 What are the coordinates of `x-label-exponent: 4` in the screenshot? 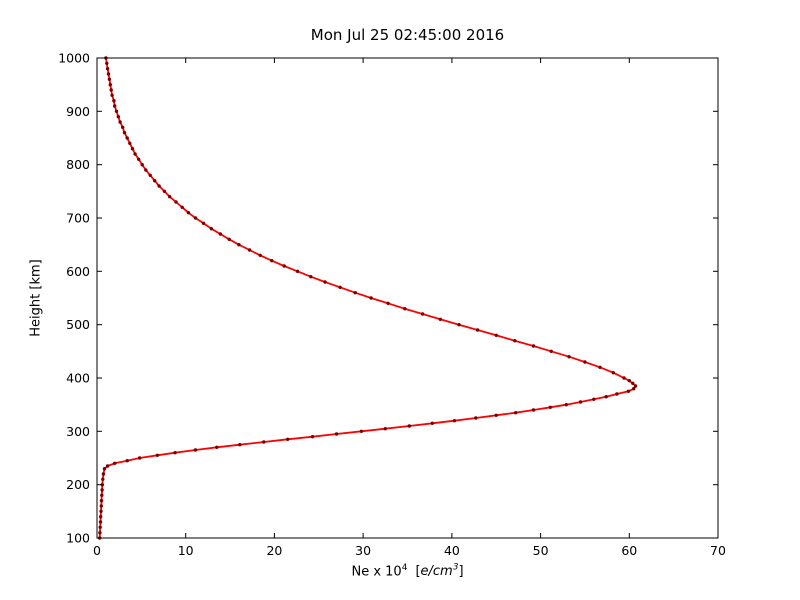 It's located at (404, 568).